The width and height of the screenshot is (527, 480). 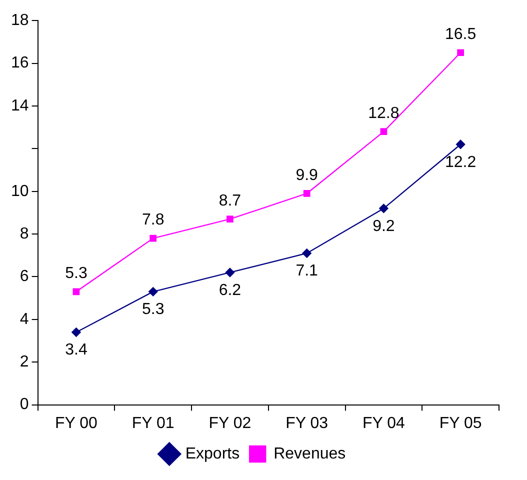 What do you see at coordinates (24, 319) in the screenshot?
I see `y-tick-label: 4` at bounding box center [24, 319].